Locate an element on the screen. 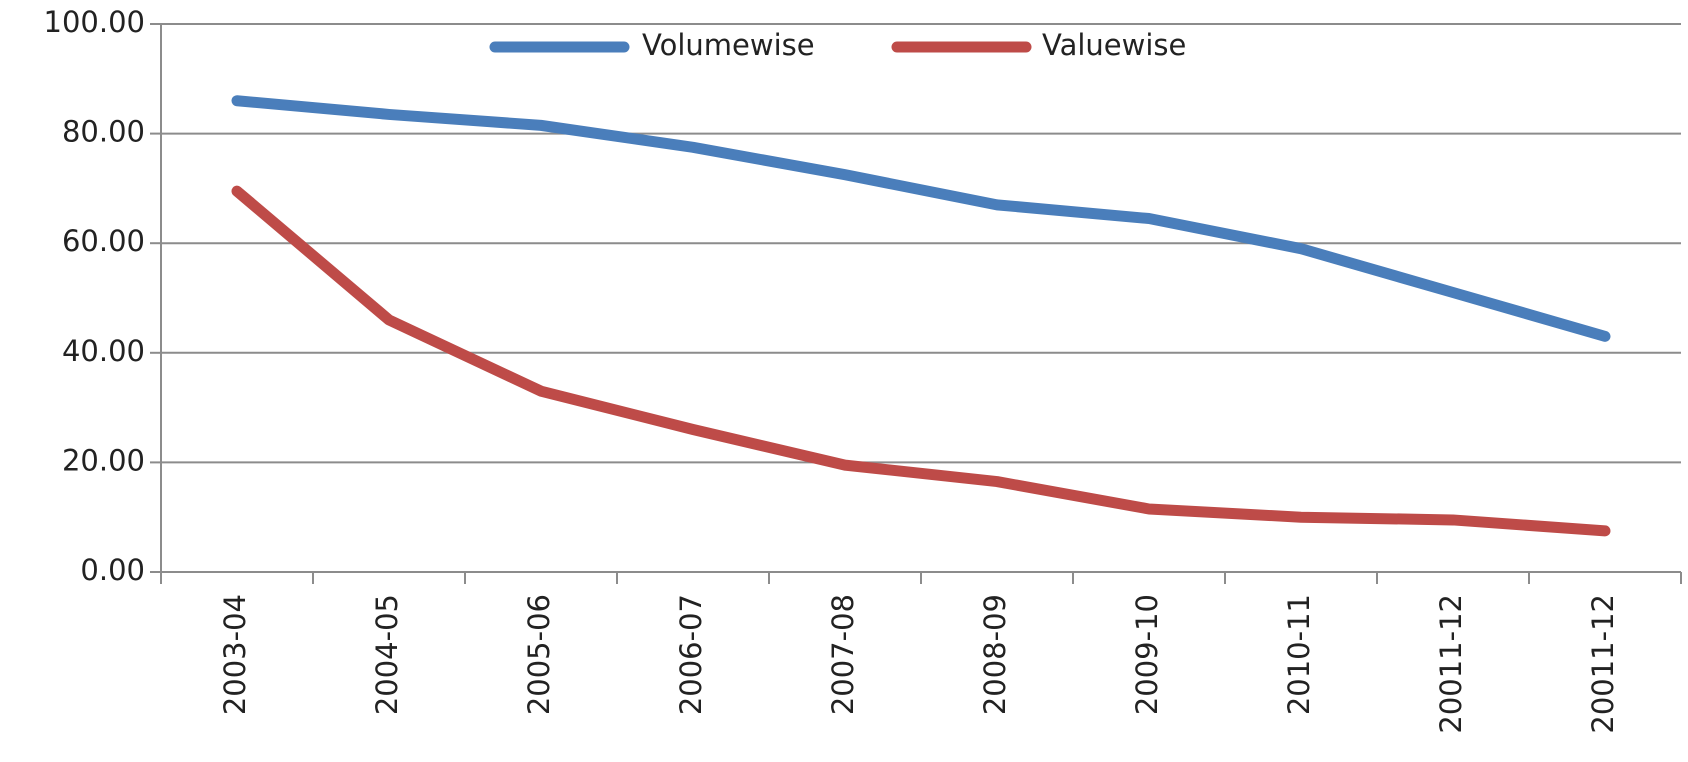 Image resolution: width=1688 pixels, height=762 pixels. x-tick-label: 2003-04 is located at coordinates (235, 654).